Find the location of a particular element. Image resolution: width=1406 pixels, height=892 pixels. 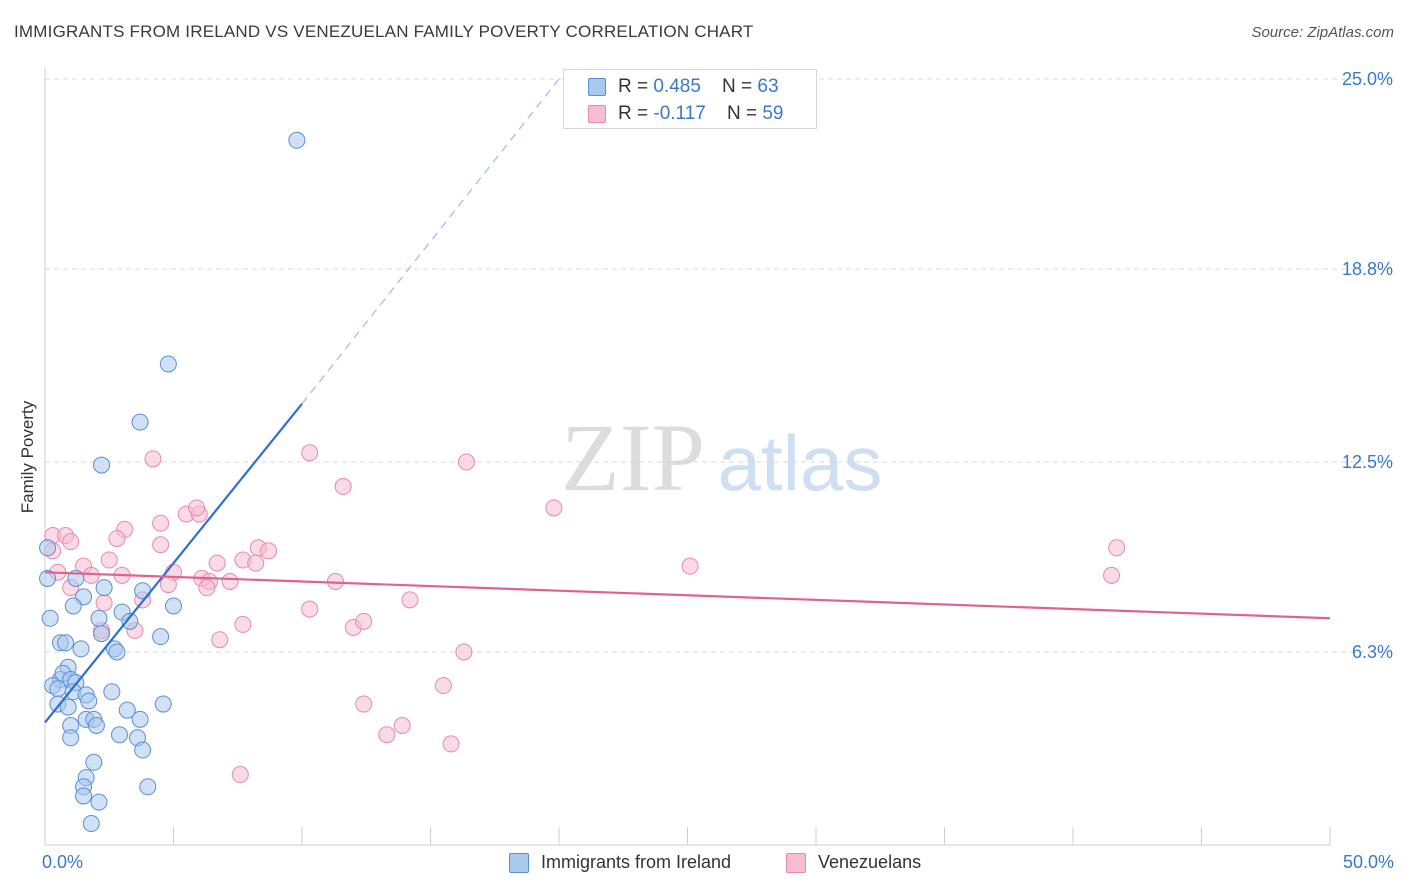

ireland-trend-line is located at coordinates (173, 563).